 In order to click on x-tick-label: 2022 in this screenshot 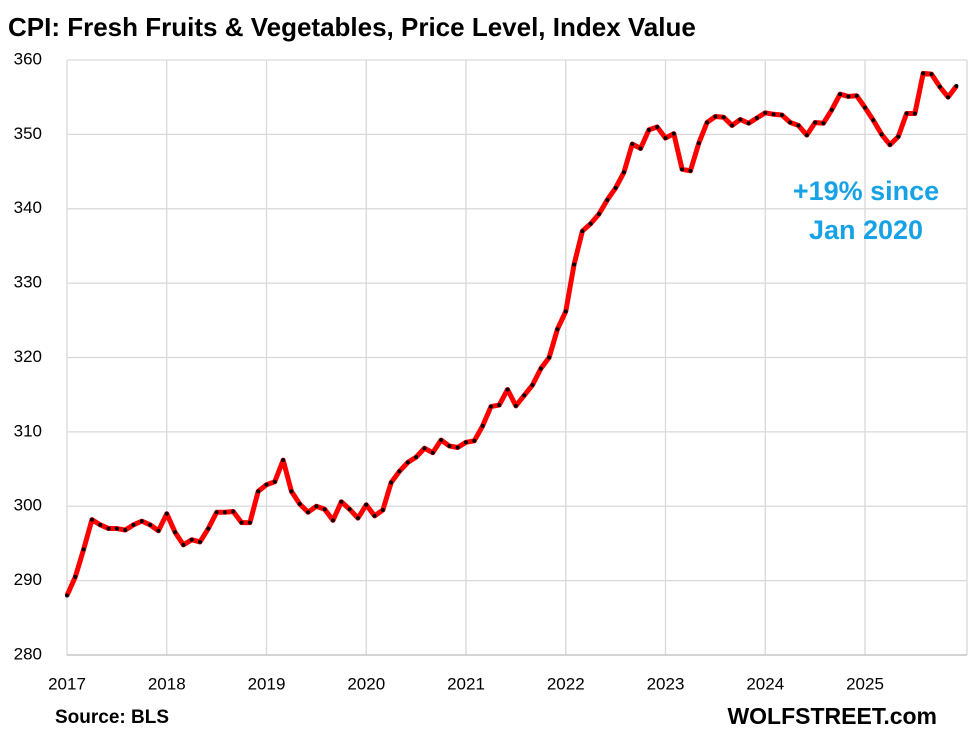, I will do `click(566, 683)`.